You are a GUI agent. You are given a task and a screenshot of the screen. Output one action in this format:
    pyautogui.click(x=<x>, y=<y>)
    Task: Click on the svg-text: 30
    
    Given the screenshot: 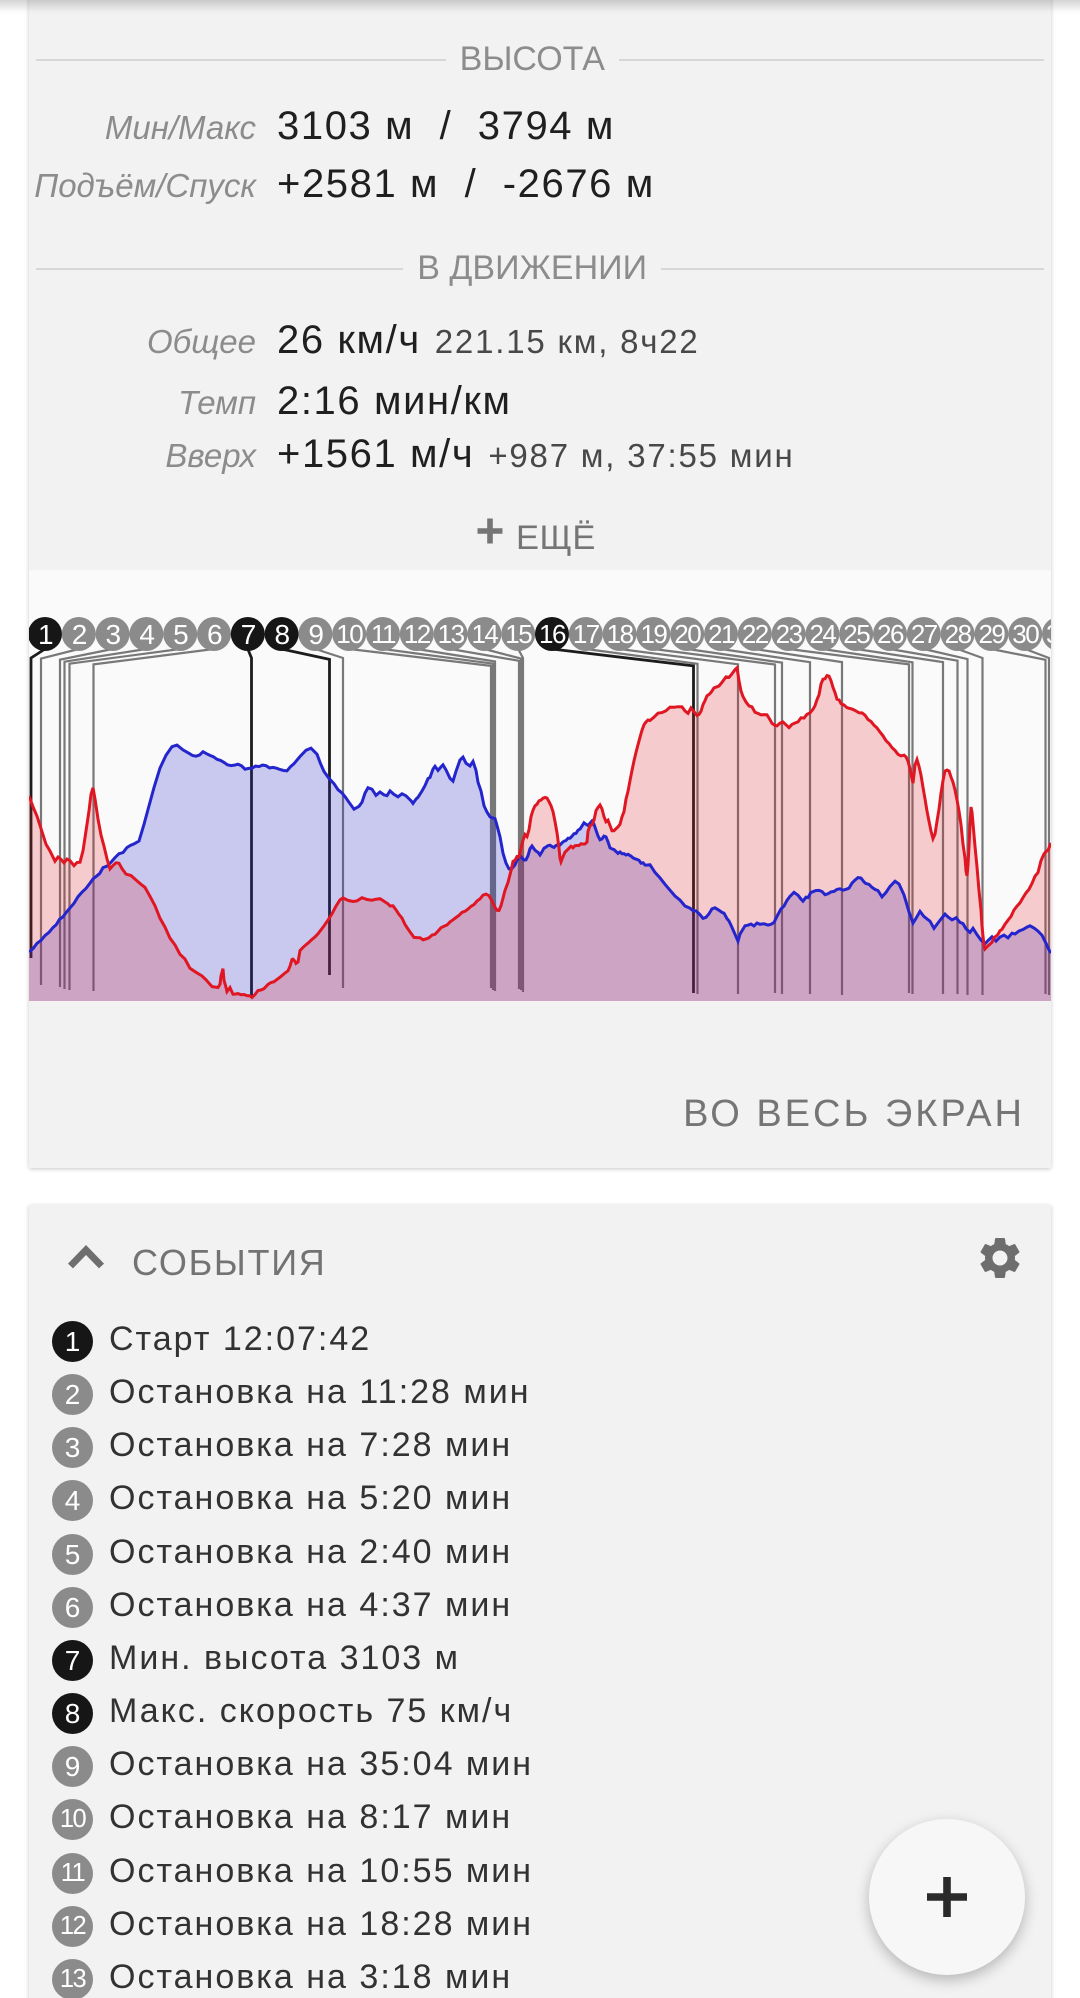 What is the action you would take?
    pyautogui.click(x=1025, y=634)
    